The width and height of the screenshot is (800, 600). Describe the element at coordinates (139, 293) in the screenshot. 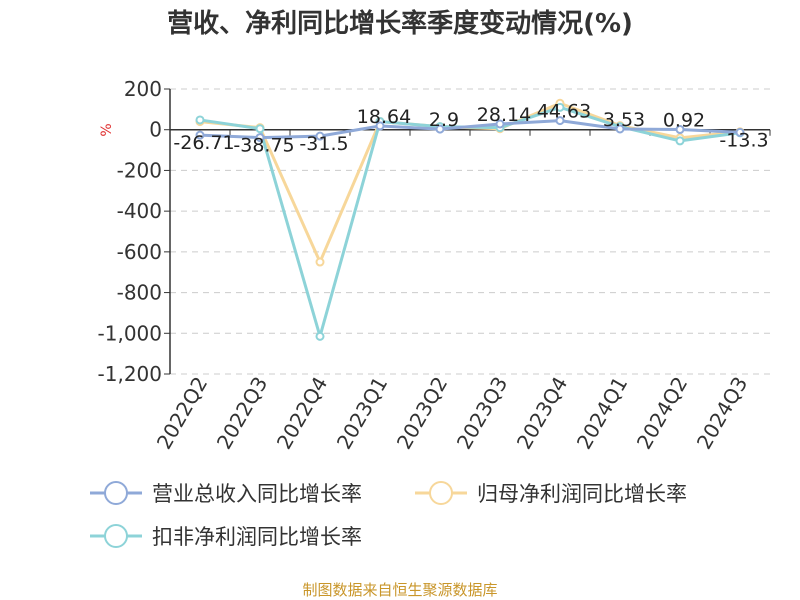

I see `y-tick-label: -800` at that location.